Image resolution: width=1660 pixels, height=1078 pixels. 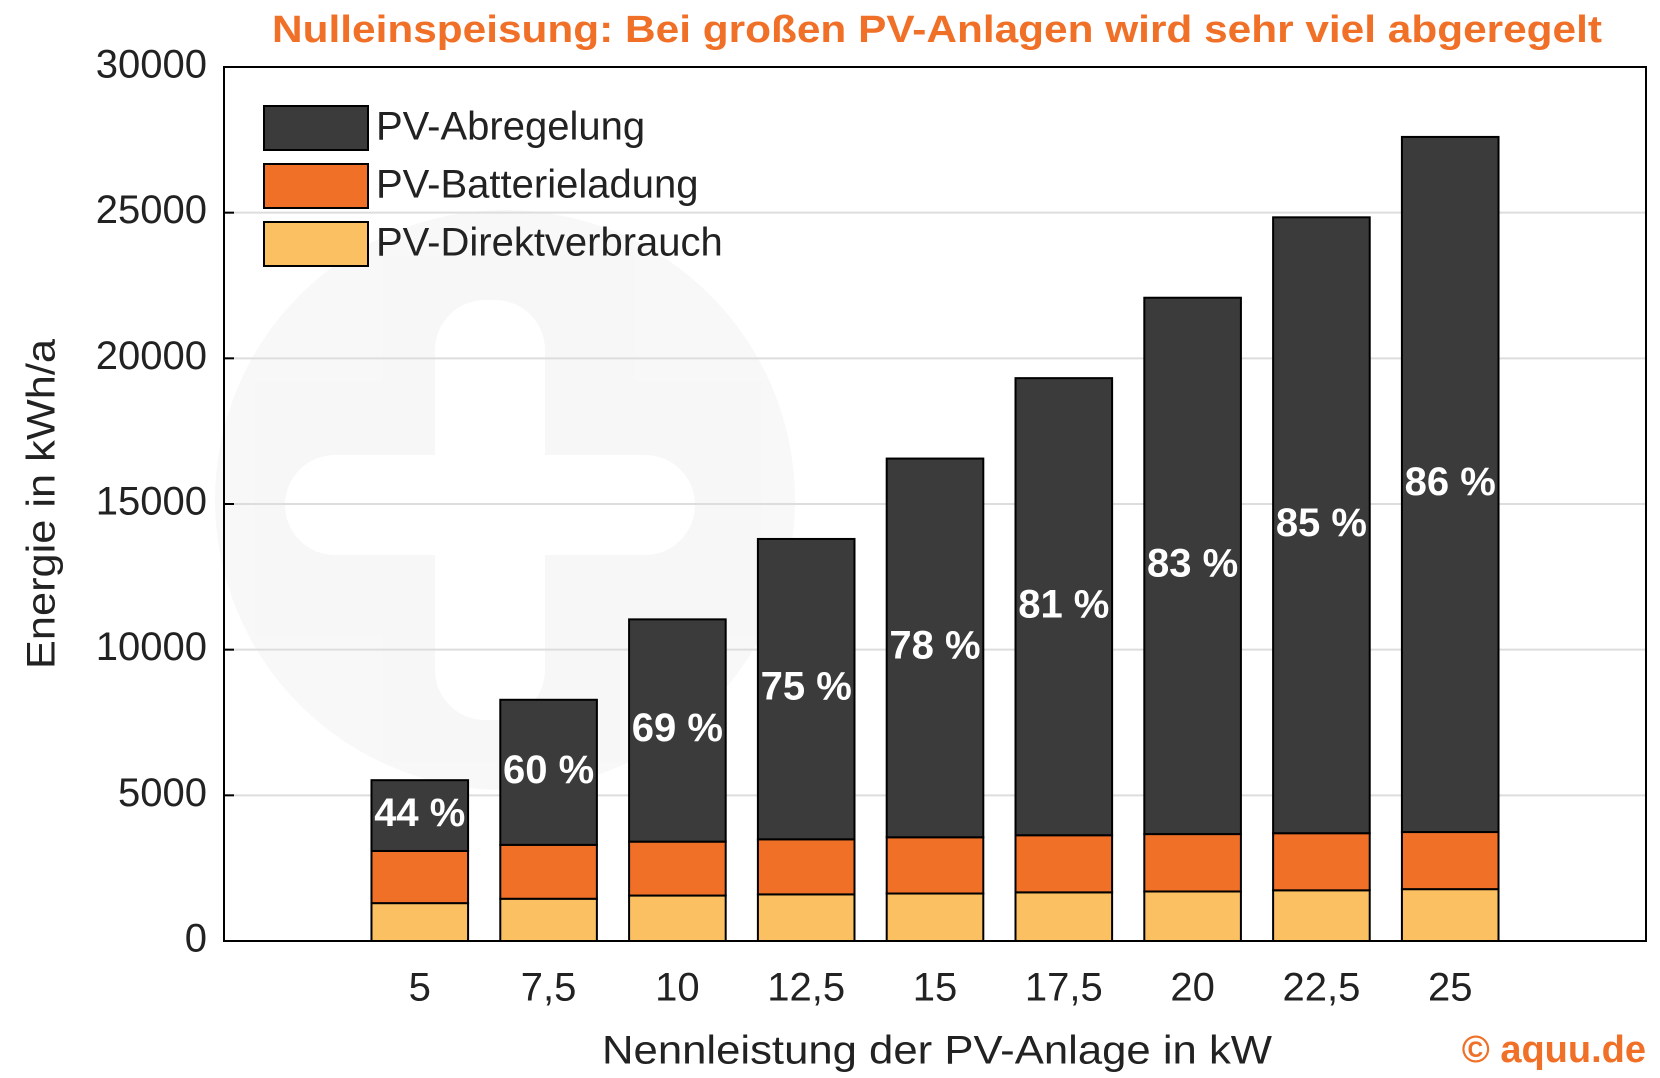 What do you see at coordinates (1450, 988) in the screenshot?
I see `x-tick-label: 25` at bounding box center [1450, 988].